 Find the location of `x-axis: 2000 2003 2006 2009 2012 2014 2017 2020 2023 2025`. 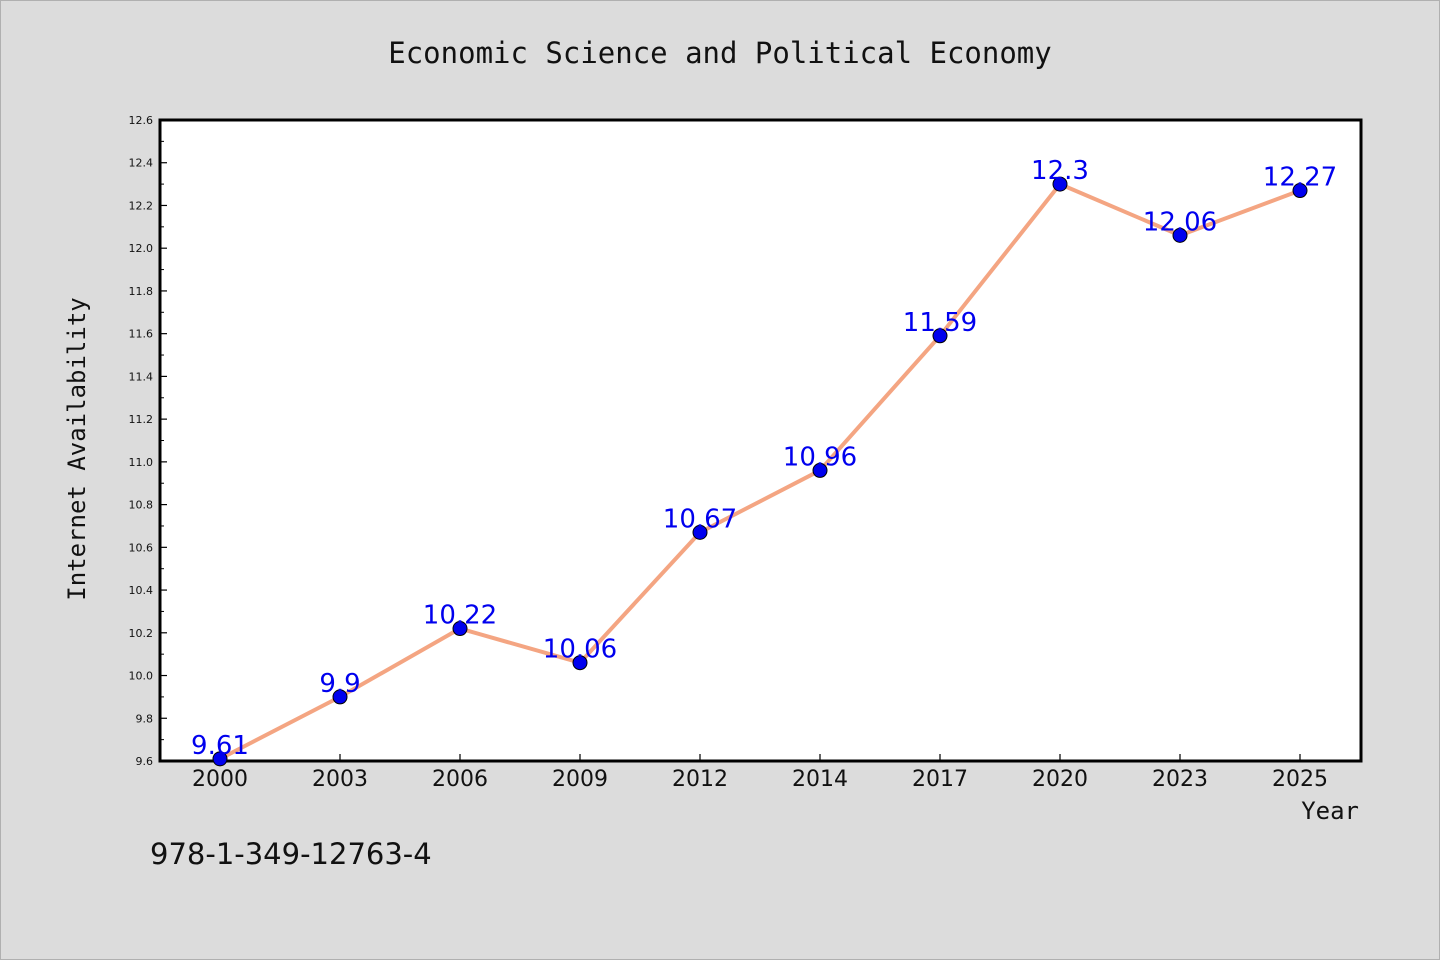

x-axis: 2000 2003 2006 2009 2012 2014 2017 2020 2023 2025 is located at coordinates (760, 773).